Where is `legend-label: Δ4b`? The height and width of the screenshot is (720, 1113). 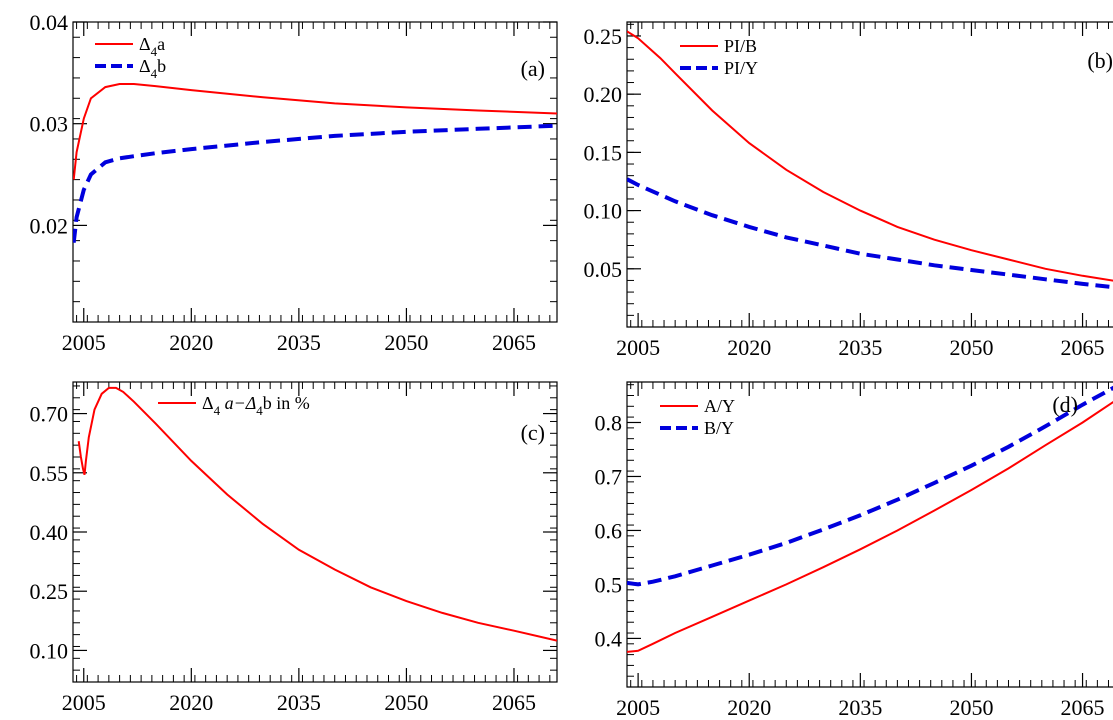 legend-label: Δ4b is located at coordinates (152, 68).